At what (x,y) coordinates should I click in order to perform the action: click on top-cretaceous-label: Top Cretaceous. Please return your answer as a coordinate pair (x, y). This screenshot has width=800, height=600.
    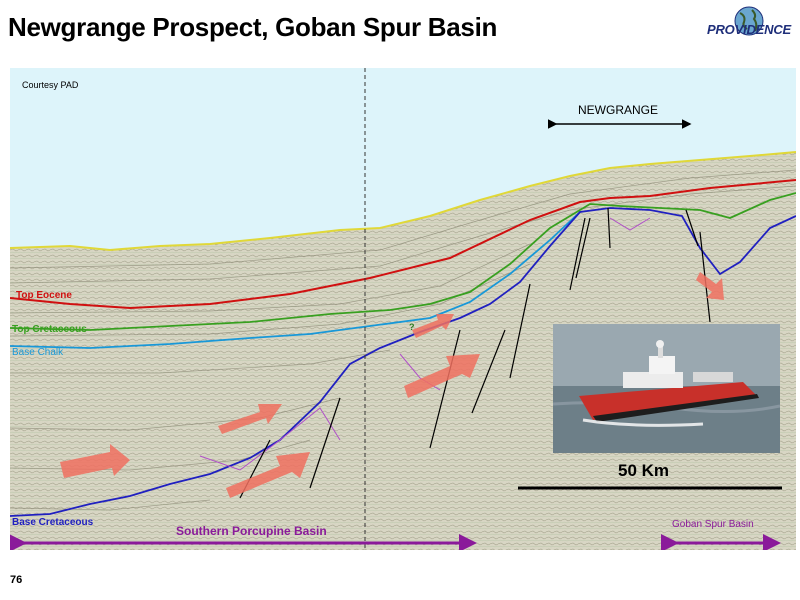
    Looking at the image, I should click on (49, 329).